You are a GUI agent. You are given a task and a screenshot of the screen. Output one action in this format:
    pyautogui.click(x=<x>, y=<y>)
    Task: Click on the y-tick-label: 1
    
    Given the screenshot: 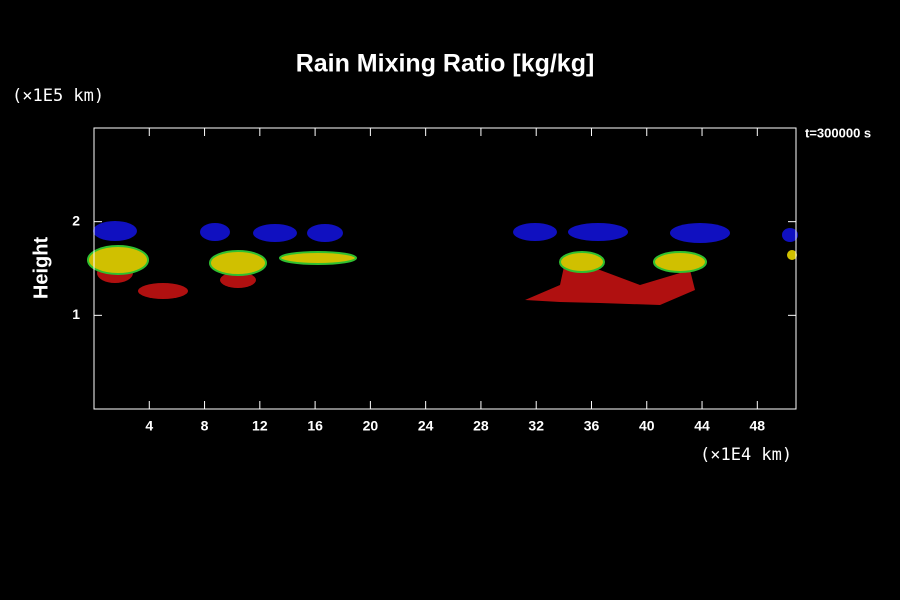 What is the action you would take?
    pyautogui.click(x=76, y=314)
    